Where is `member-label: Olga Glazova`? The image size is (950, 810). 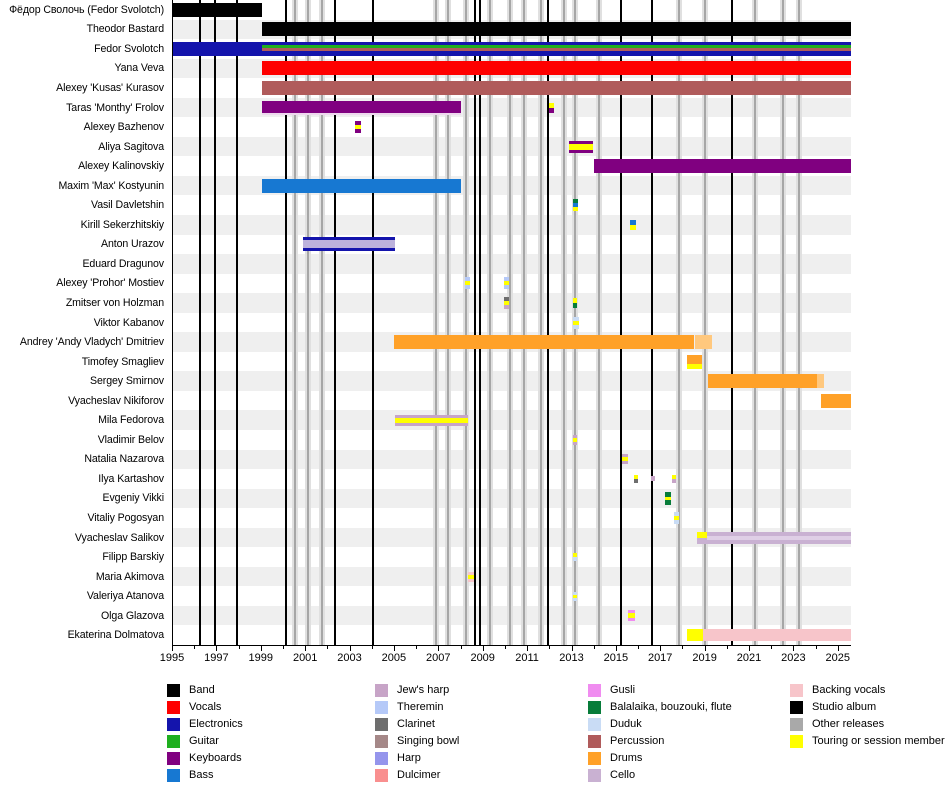
member-label: Olga Glazova is located at coordinates (132, 615).